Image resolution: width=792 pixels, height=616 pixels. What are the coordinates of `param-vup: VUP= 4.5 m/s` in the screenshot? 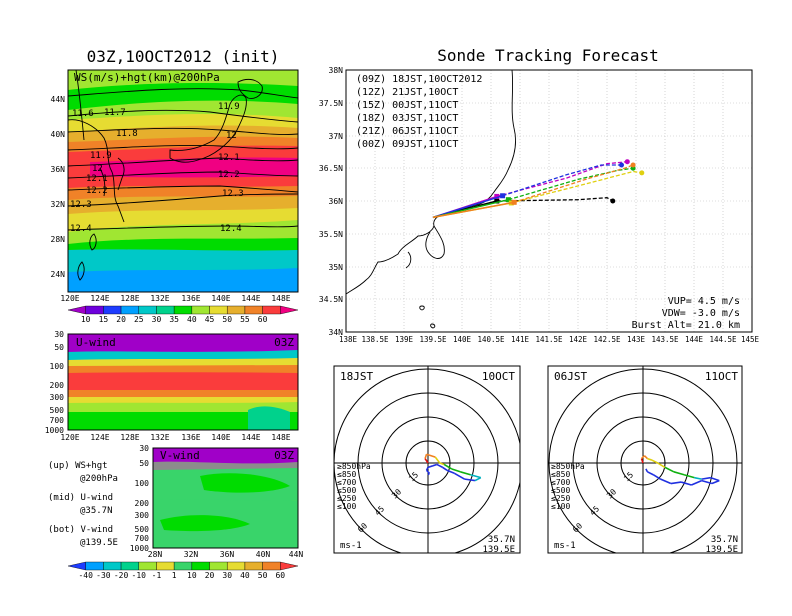 It's located at (704, 301).